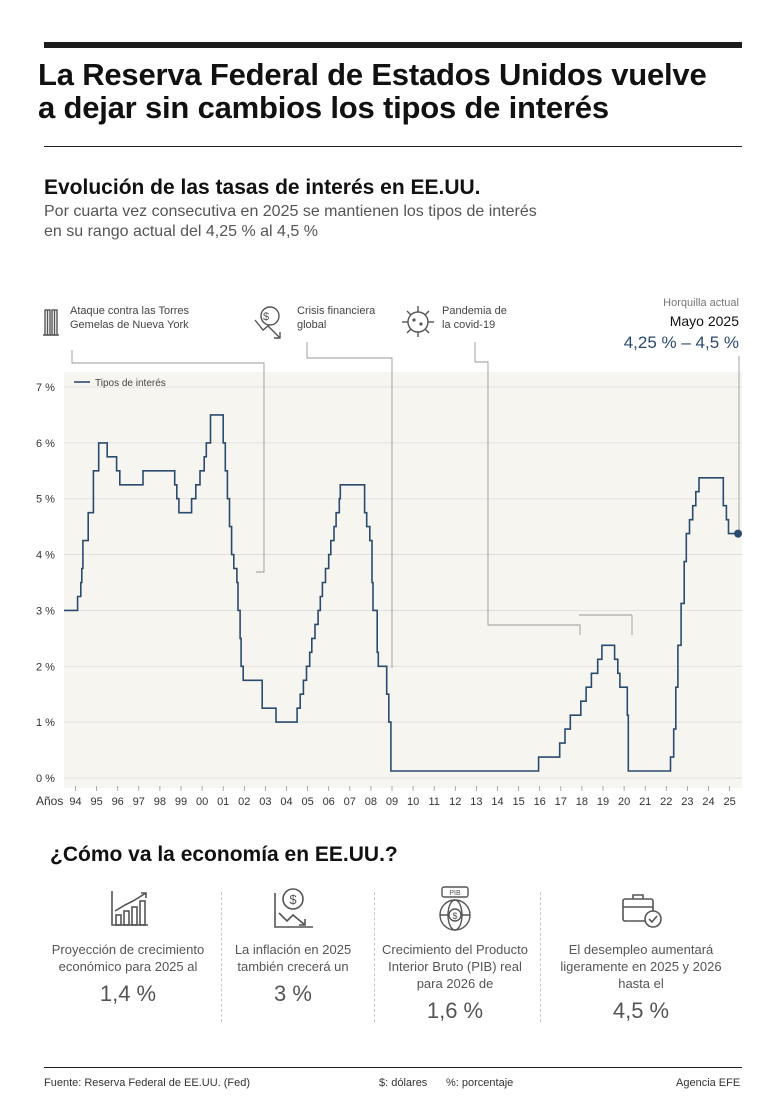 The image size is (780, 1112). What do you see at coordinates (265, 802) in the screenshot?
I see `x-tick-label: 03` at bounding box center [265, 802].